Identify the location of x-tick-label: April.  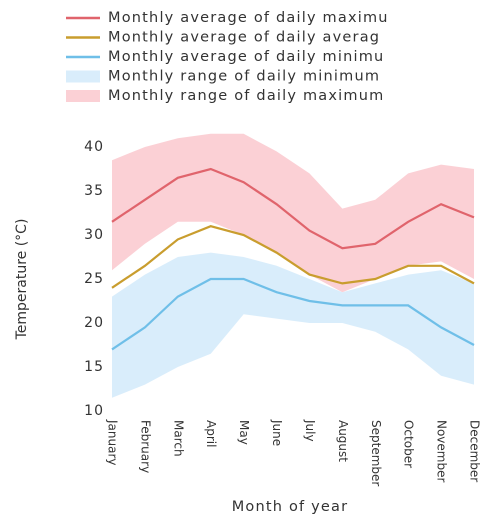
(211, 433).